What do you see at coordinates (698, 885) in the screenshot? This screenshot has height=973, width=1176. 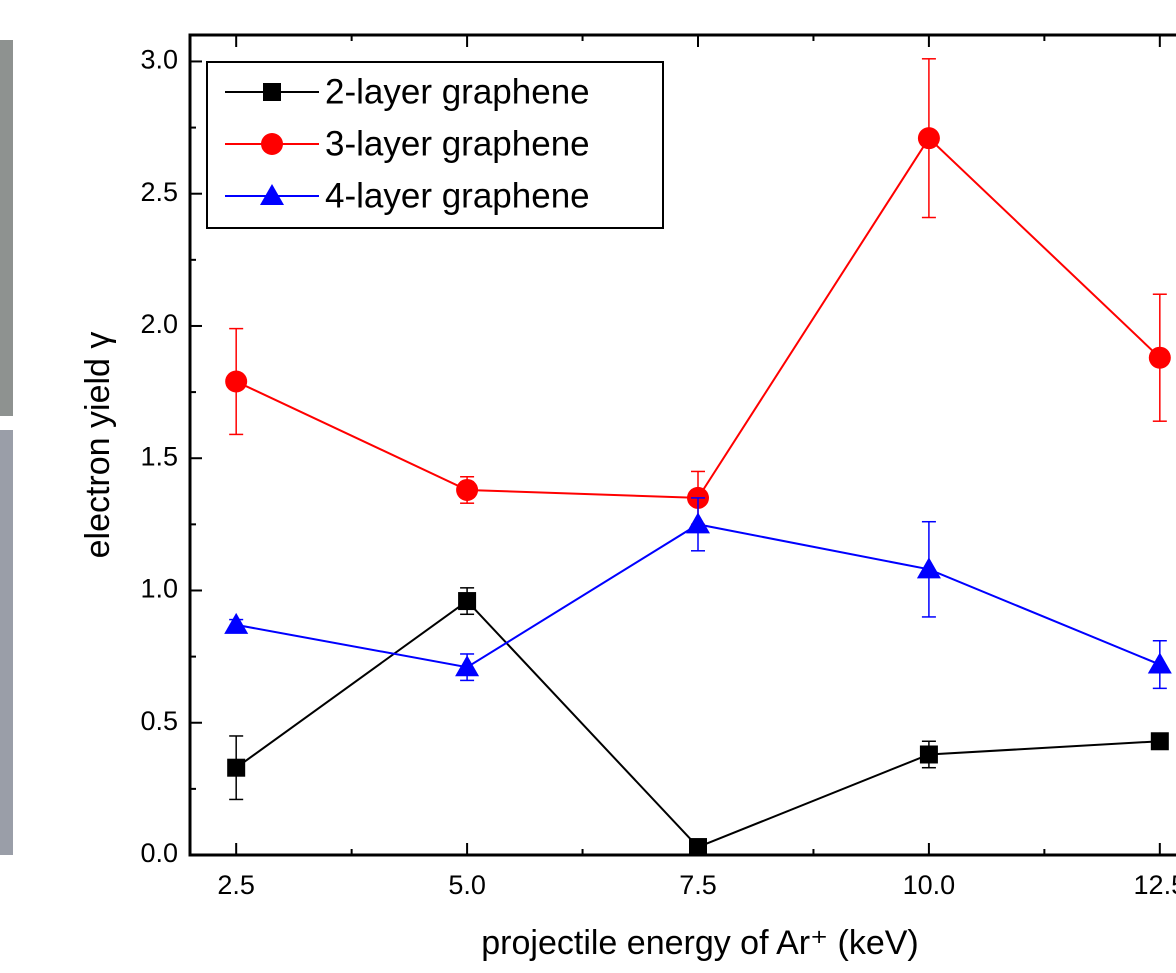 I see `x-tick-label: 7.5` at bounding box center [698, 885].